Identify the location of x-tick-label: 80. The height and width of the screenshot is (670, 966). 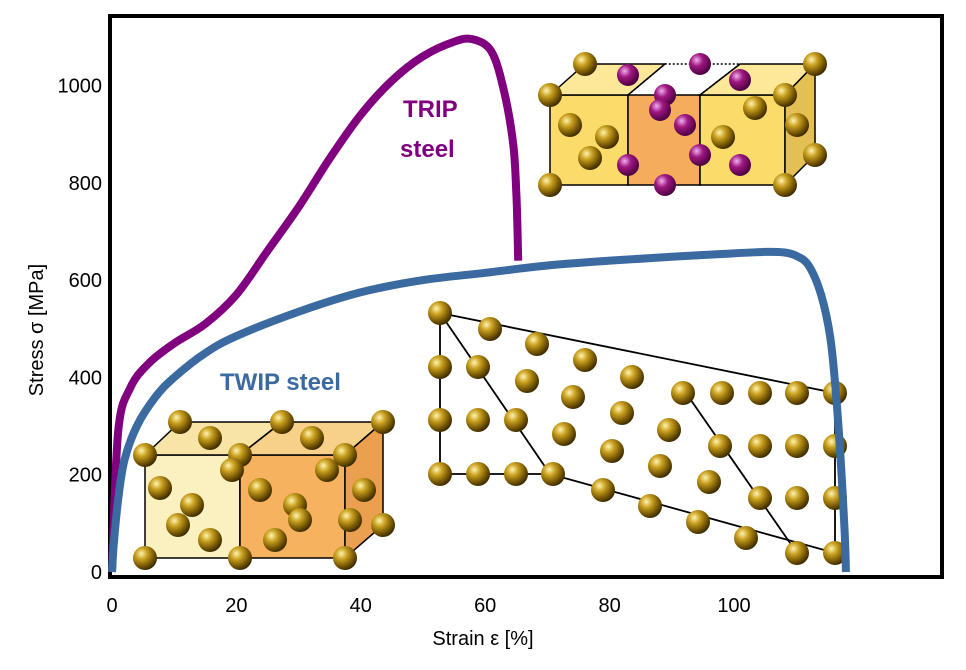
(609, 606).